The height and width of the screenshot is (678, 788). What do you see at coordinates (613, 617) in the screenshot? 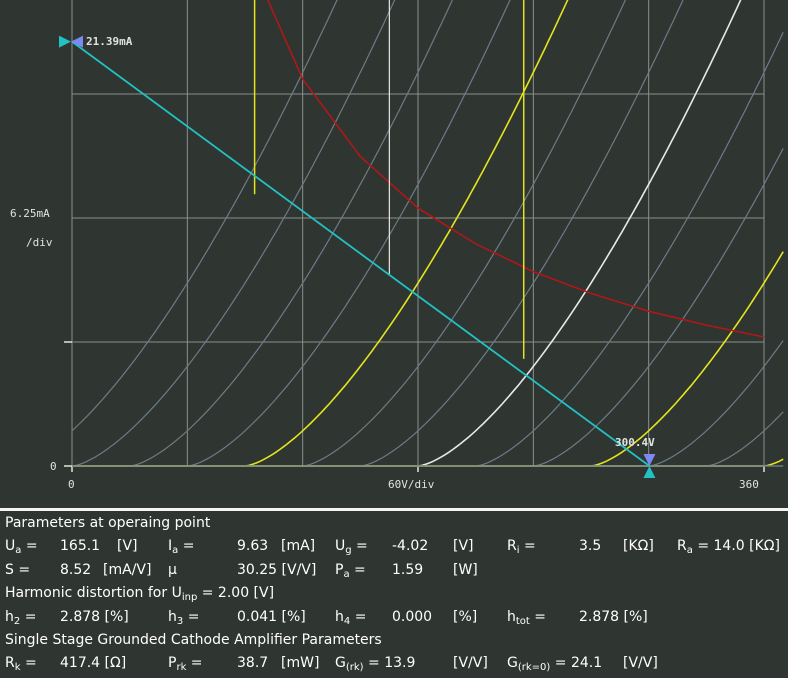
I see `htot-value: 2.878 [%]` at bounding box center [613, 617].